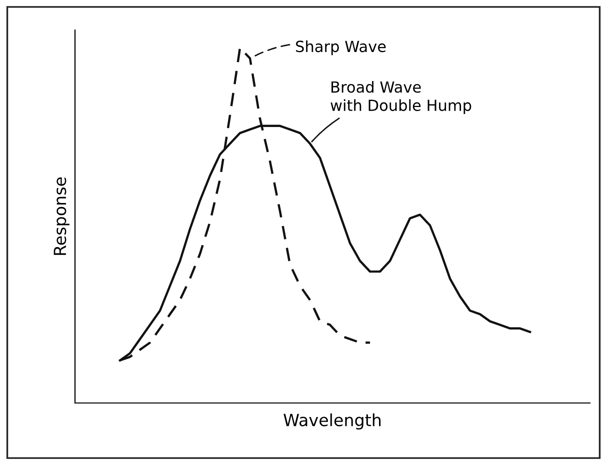  What do you see at coordinates (341, 48) in the screenshot?
I see `legend-label: Sharp Wave` at bounding box center [341, 48].